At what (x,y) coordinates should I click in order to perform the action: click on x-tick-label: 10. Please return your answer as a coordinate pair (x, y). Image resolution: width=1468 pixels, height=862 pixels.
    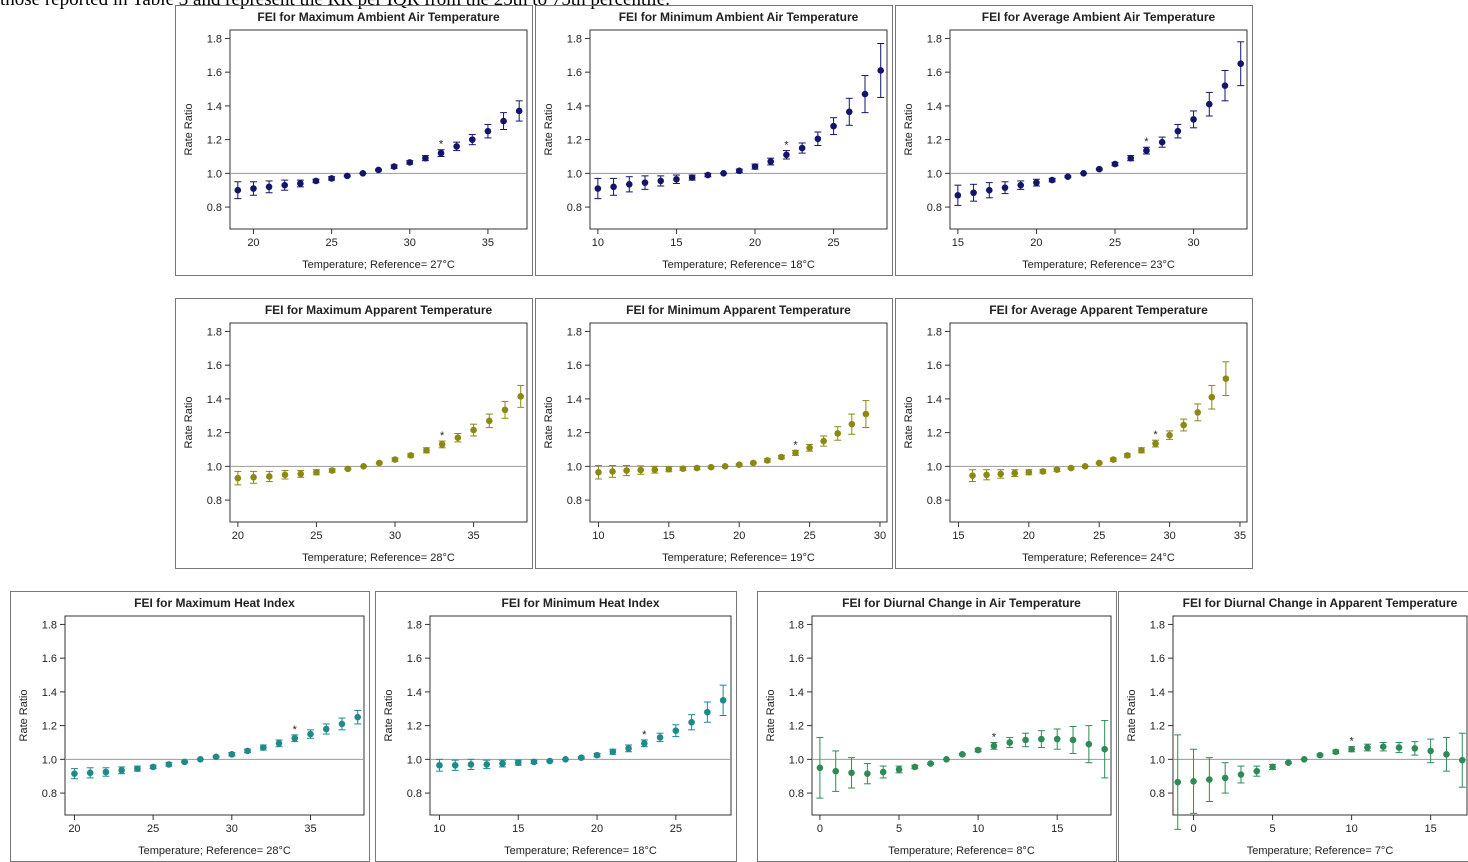
    Looking at the image, I should click on (598, 536).